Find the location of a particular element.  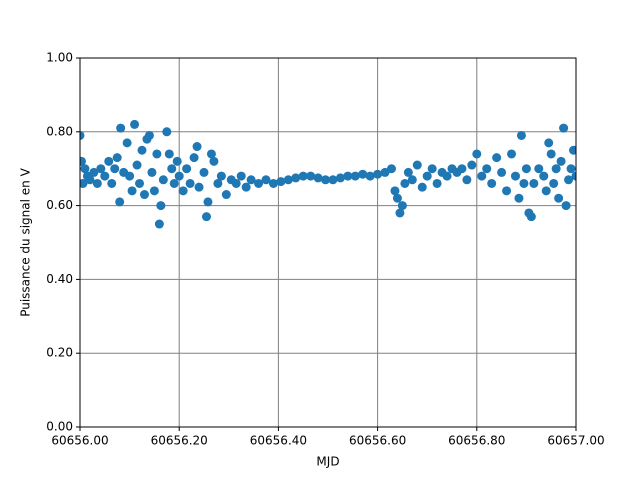

y-tick-label: 0.60 is located at coordinates (59, 205).